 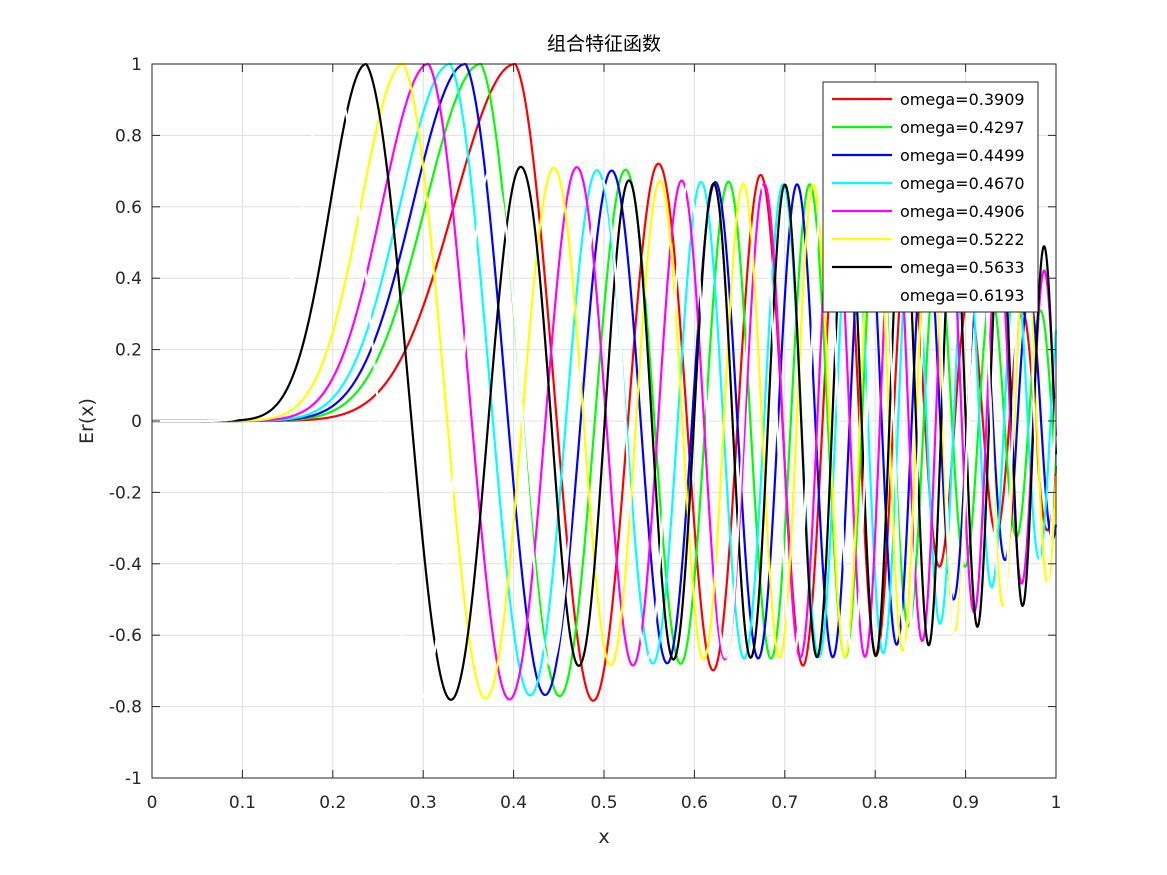 I want to click on y-tick-label: -0.2, so click(x=125, y=493).